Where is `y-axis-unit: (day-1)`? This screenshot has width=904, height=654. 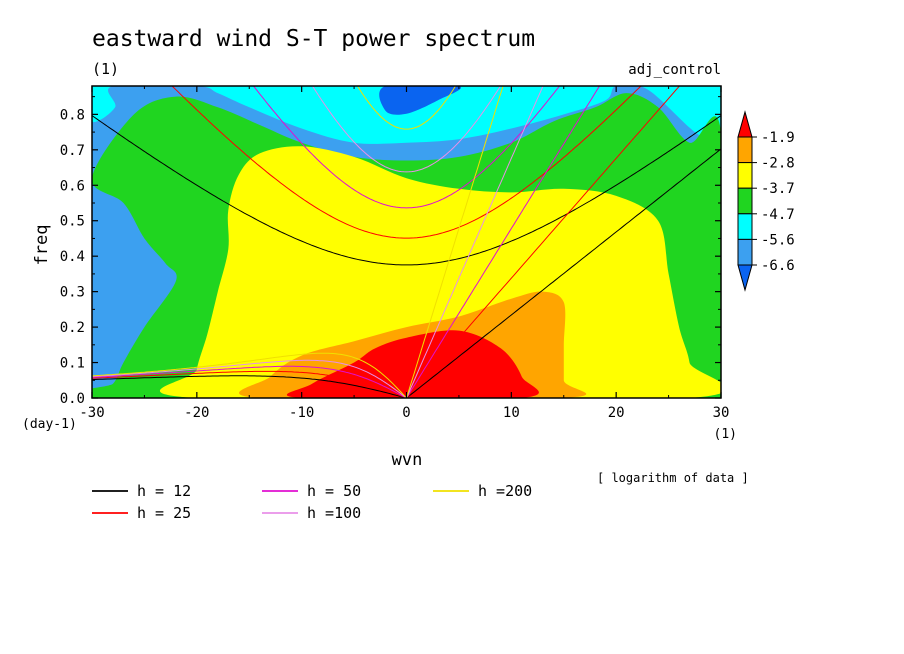 y-axis-unit: (day-1) is located at coordinates (49, 424).